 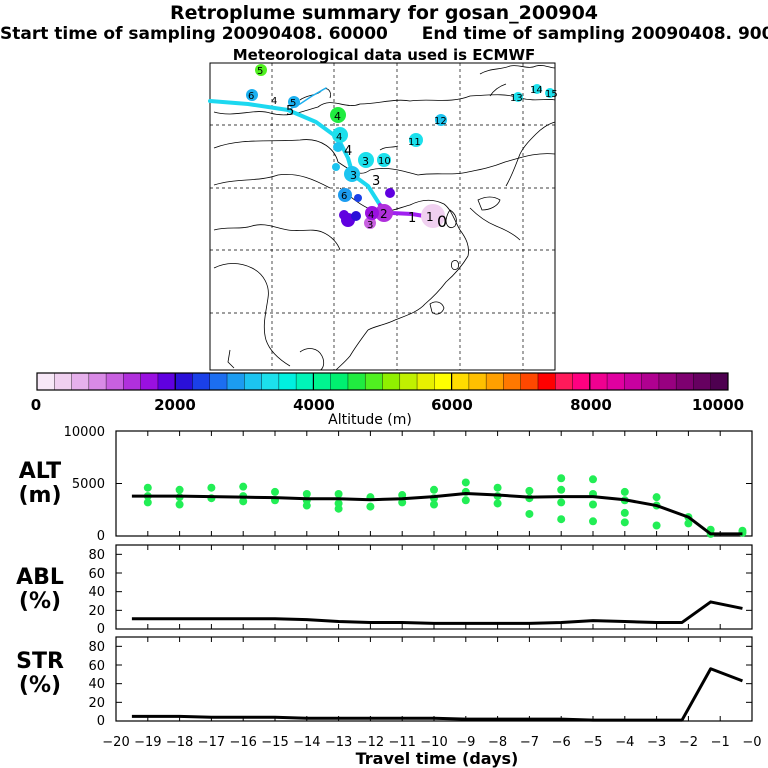 What do you see at coordinates (412, 218) in the screenshot?
I see `map-number: 1` at bounding box center [412, 218].